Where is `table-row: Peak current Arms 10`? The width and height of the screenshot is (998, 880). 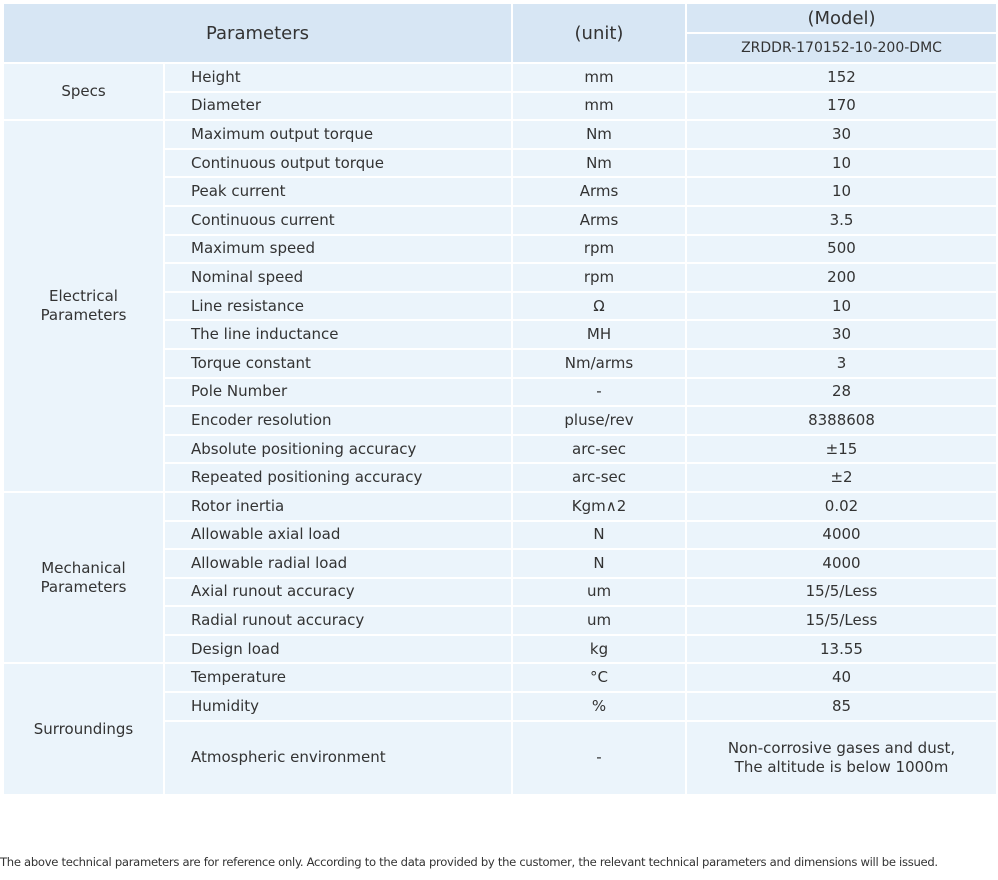 table-row: Peak current Arms 10 is located at coordinates (500, 191).